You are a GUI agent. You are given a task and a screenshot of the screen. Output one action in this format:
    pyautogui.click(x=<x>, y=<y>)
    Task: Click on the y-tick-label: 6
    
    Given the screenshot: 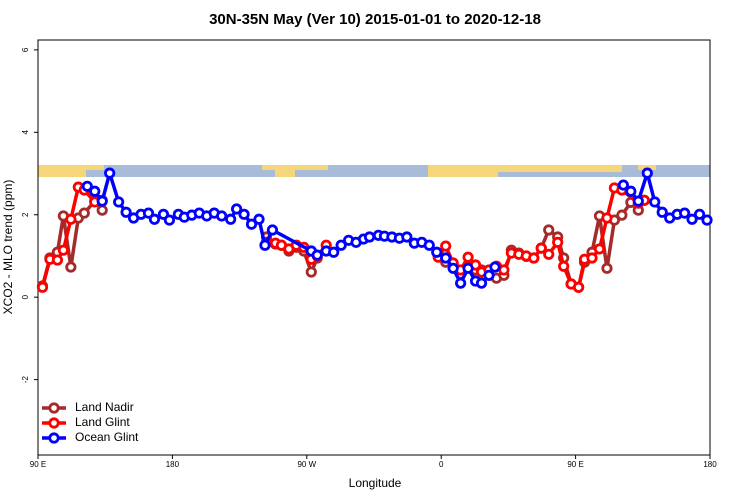 What is the action you would take?
    pyautogui.click(x=25, y=49)
    